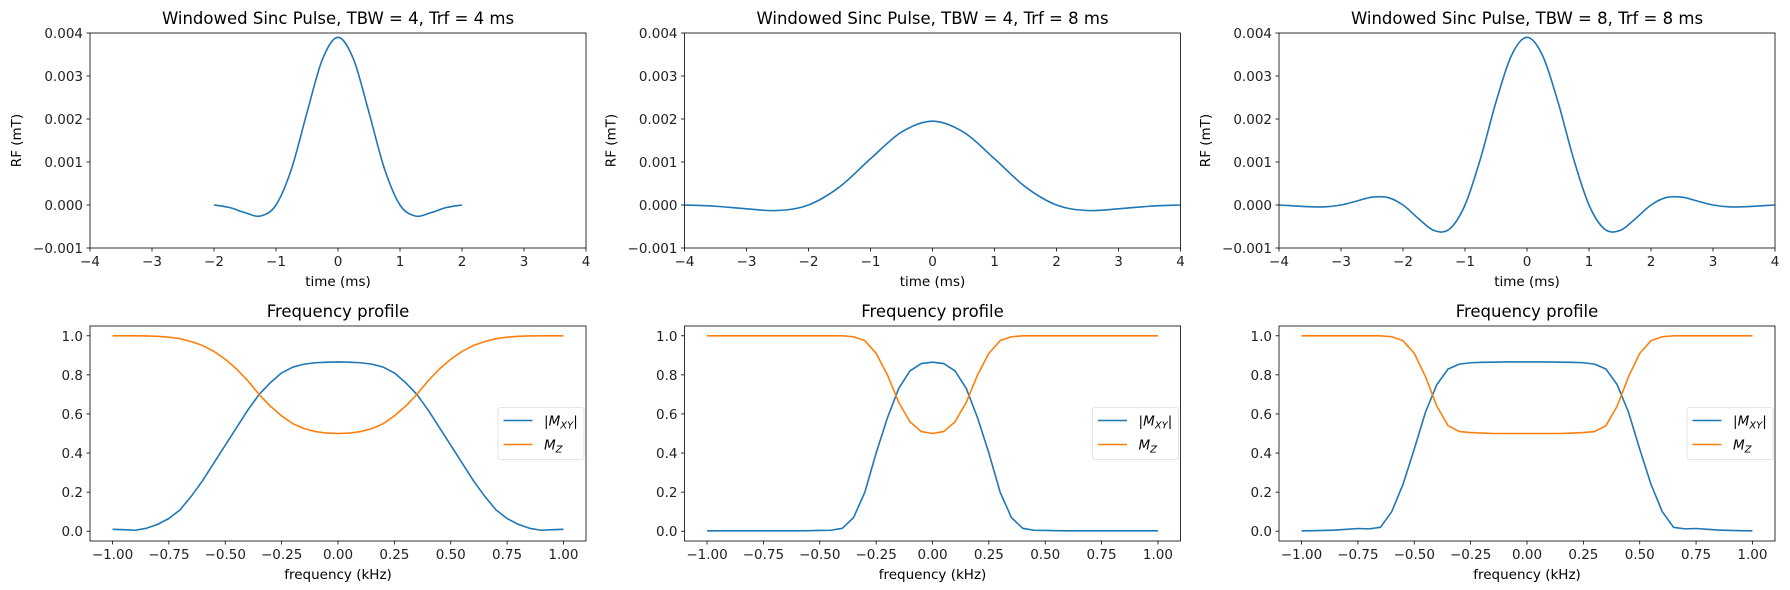 The image size is (1790, 590). What do you see at coordinates (1261, 493) in the screenshot?
I see `y-tick-label: 0.2` at bounding box center [1261, 493].